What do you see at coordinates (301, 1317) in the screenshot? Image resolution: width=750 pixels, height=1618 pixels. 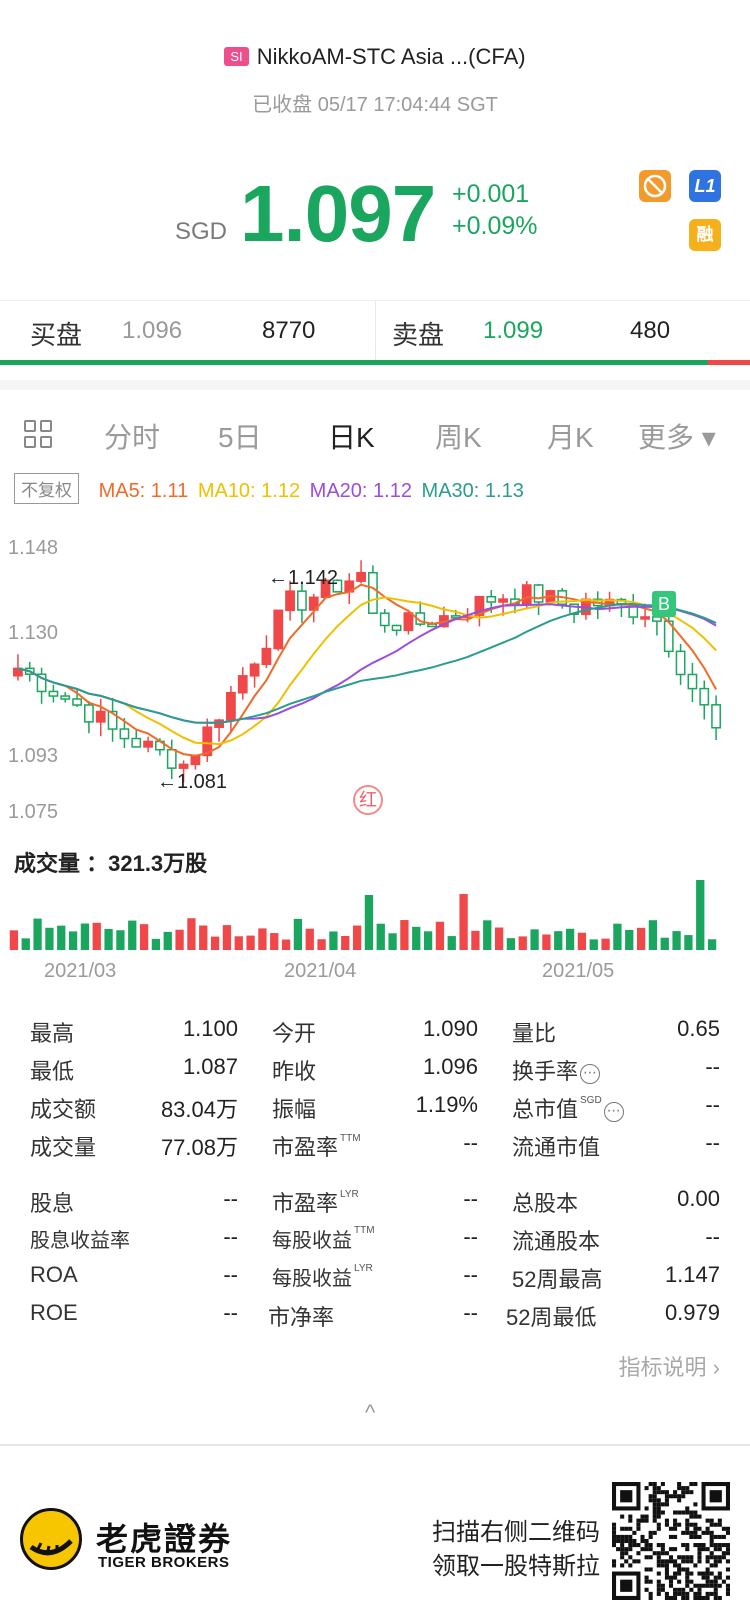 I see `stat-label: 市净率` at bounding box center [301, 1317].